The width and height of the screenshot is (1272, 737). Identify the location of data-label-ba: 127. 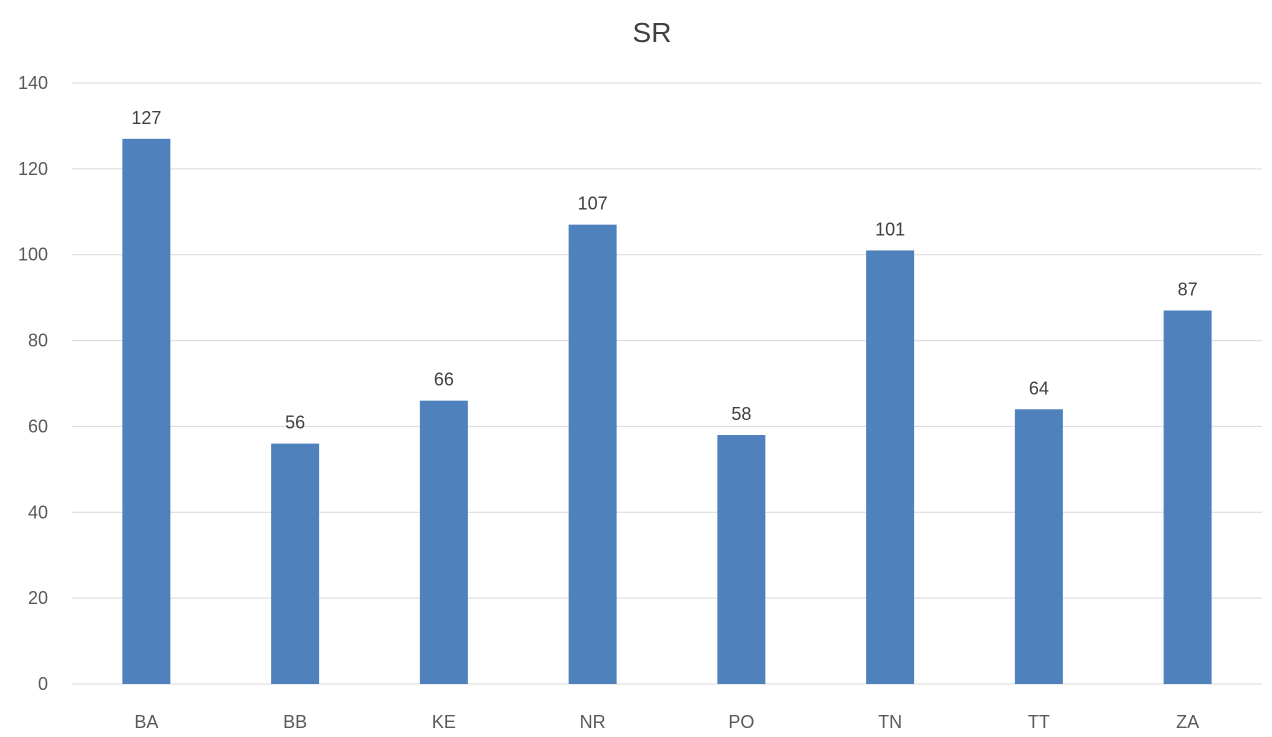
(146, 118).